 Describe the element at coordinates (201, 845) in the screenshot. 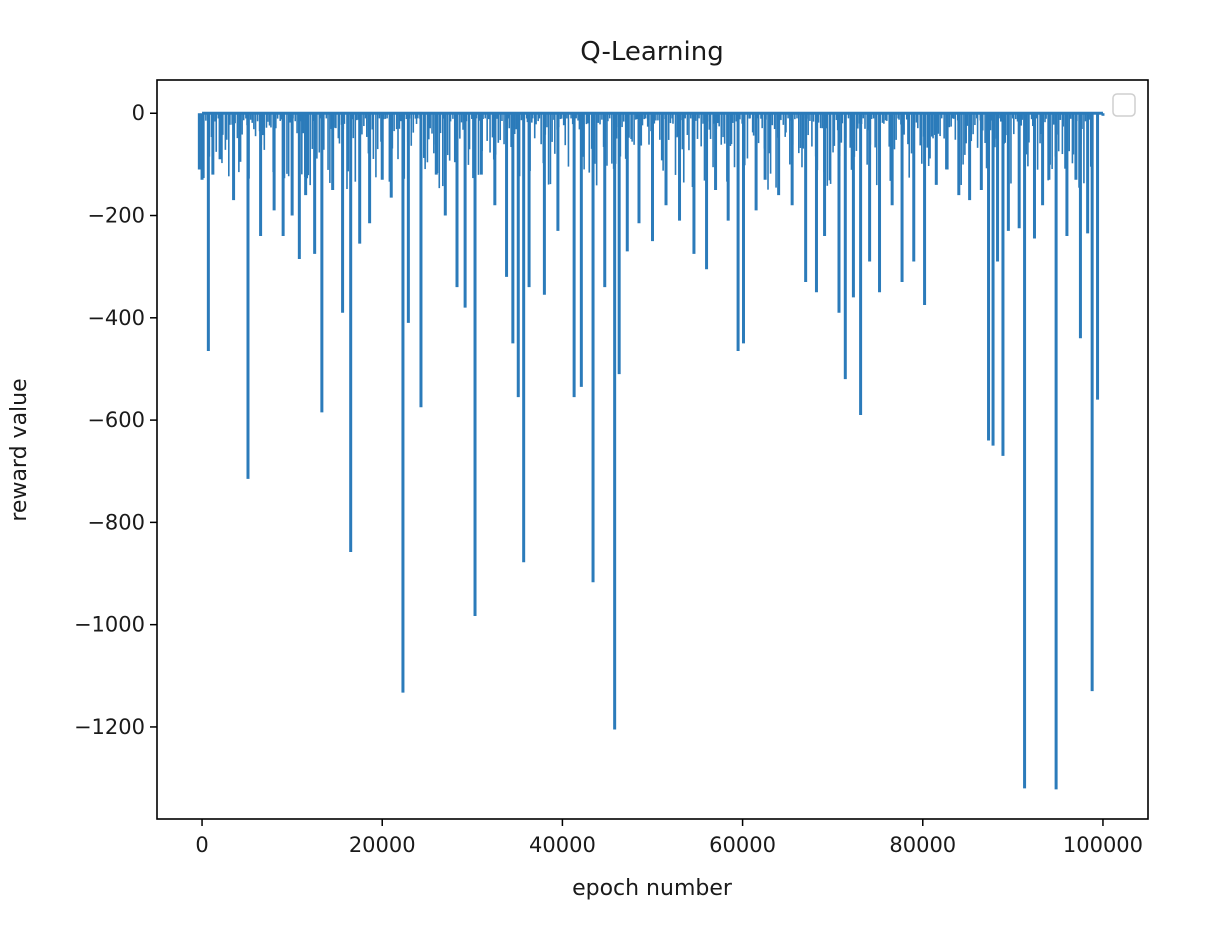

I see `x-tick-label: 0` at that location.